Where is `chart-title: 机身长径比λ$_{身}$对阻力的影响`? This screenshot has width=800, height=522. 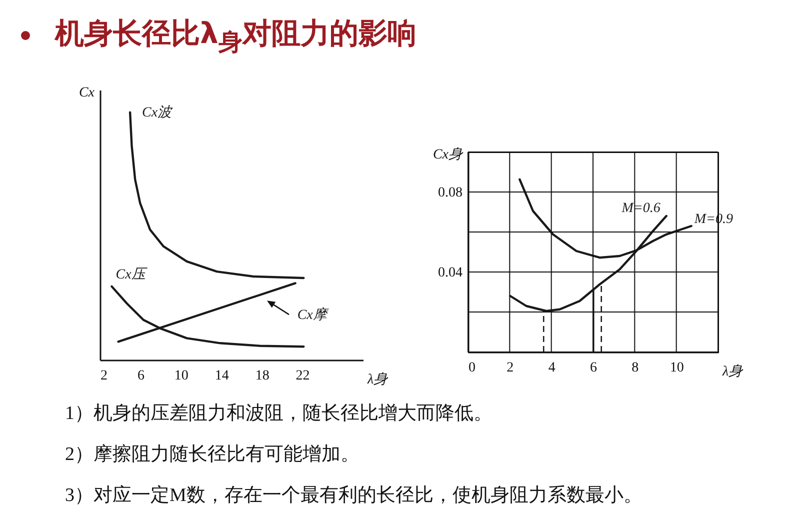 chart-title: 机身长径比λ$_{身}$对阻力的影响 is located at coordinates (235, 36).